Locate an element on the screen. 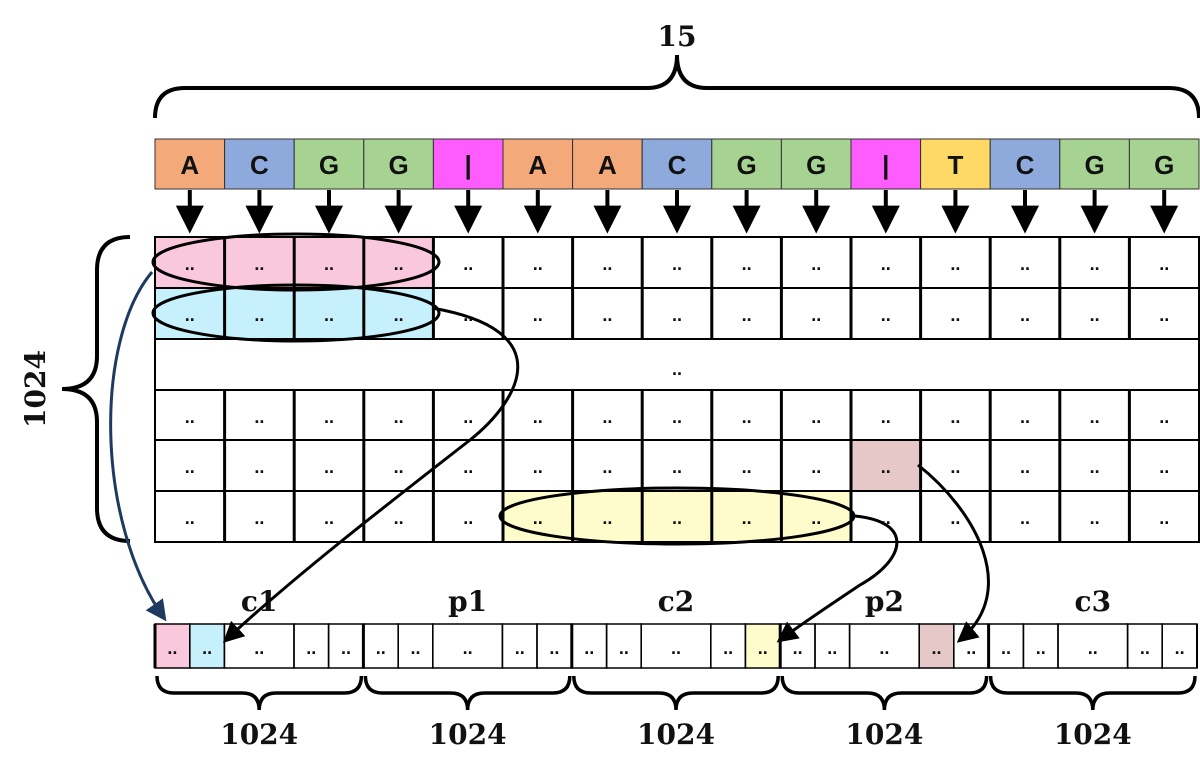 This screenshot has height=771, width=1200. token-cell: | is located at coordinates (886, 164).